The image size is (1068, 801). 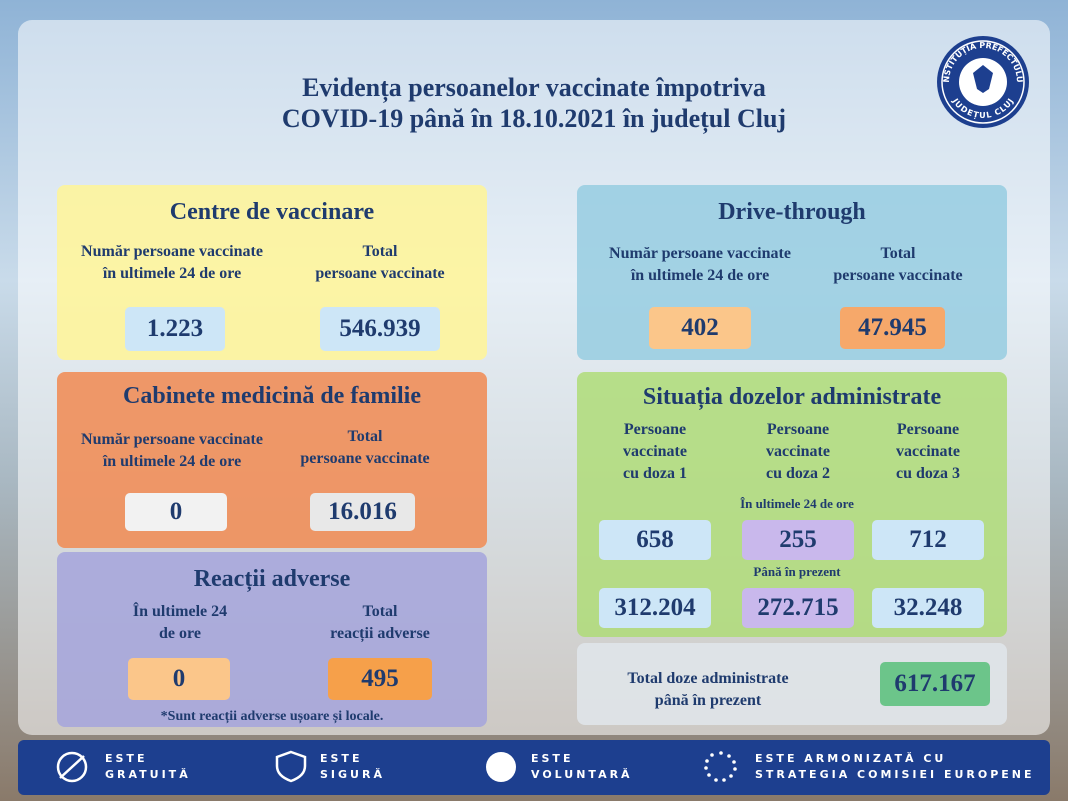 What do you see at coordinates (534, 87) in the screenshot?
I see `title-line: Evidența persoanelor vaccinate împotriva` at bounding box center [534, 87].